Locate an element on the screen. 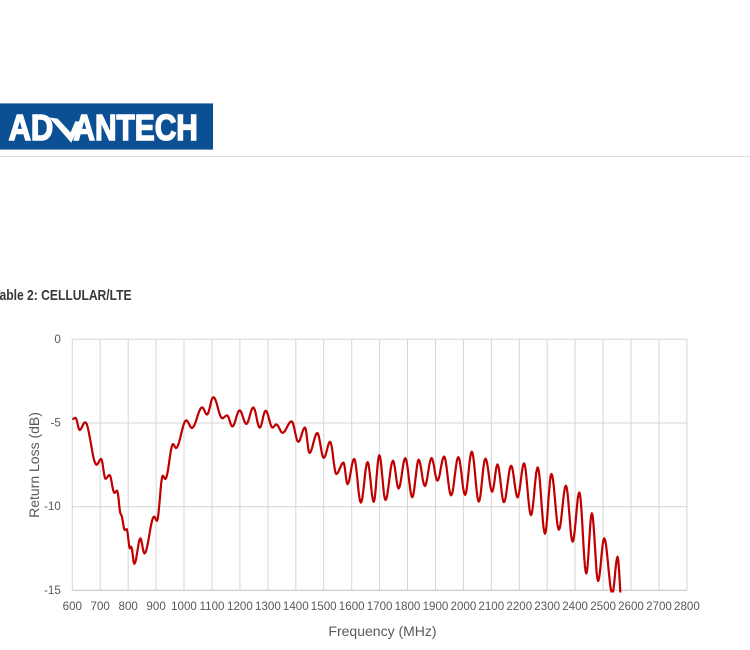 Image resolution: width=750 pixels, height=650 pixels. svg-text: 1900 is located at coordinates (436, 606).